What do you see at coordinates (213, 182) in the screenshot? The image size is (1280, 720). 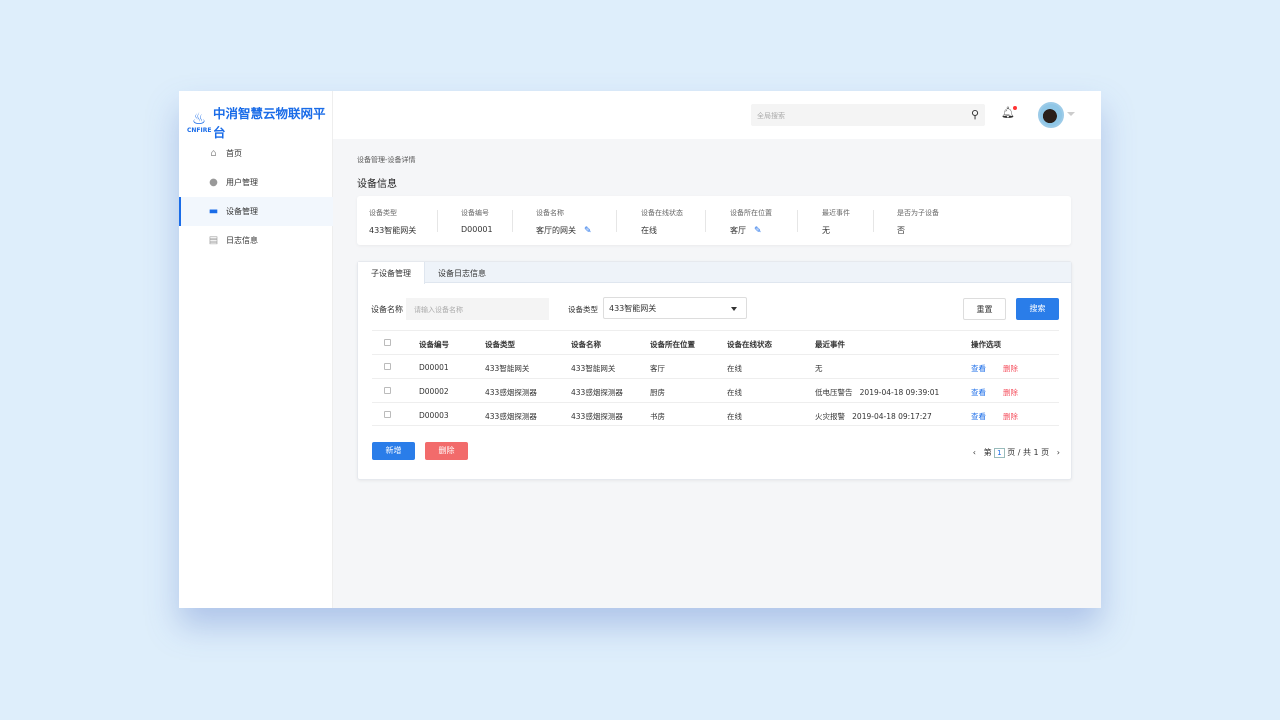 I see `user-icon: ●` at bounding box center [213, 182].